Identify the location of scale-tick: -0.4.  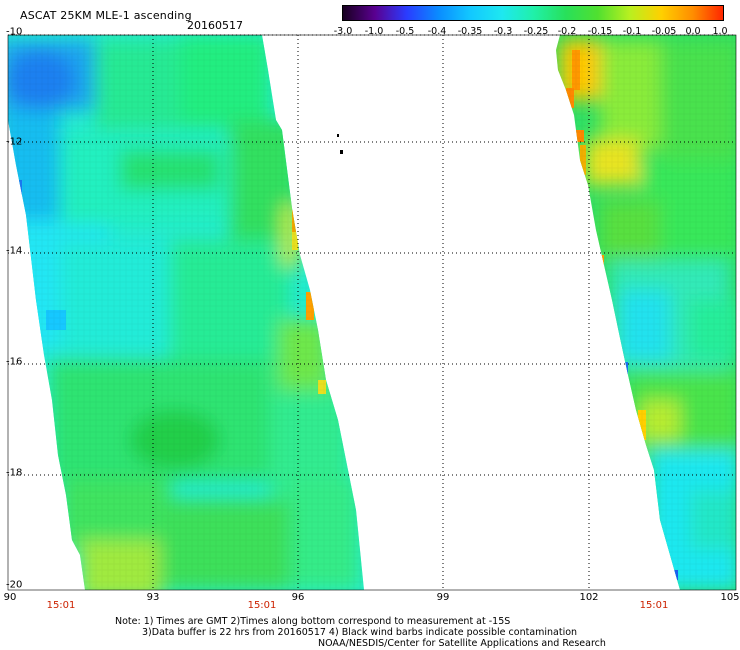
(437, 31).